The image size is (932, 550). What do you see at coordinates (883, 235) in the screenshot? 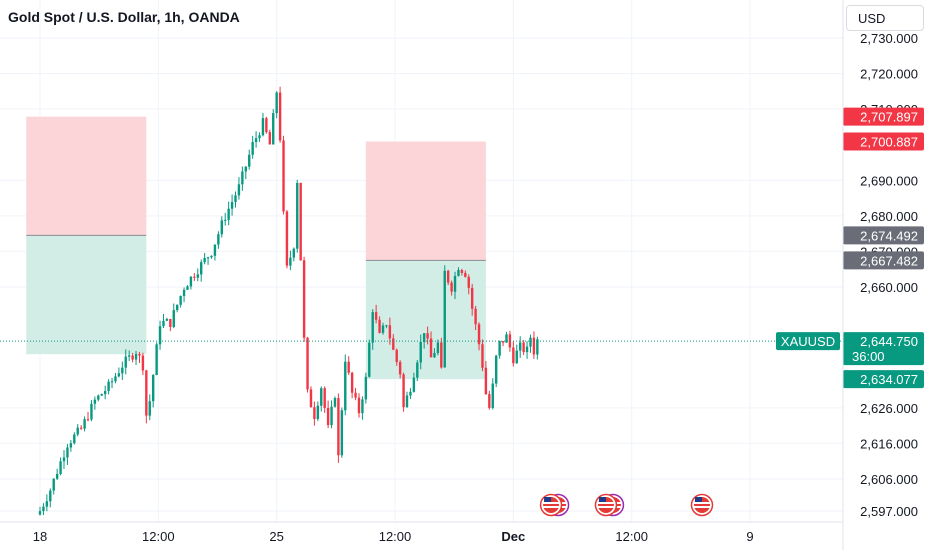
I see `price-badge-bg` at bounding box center [883, 235].